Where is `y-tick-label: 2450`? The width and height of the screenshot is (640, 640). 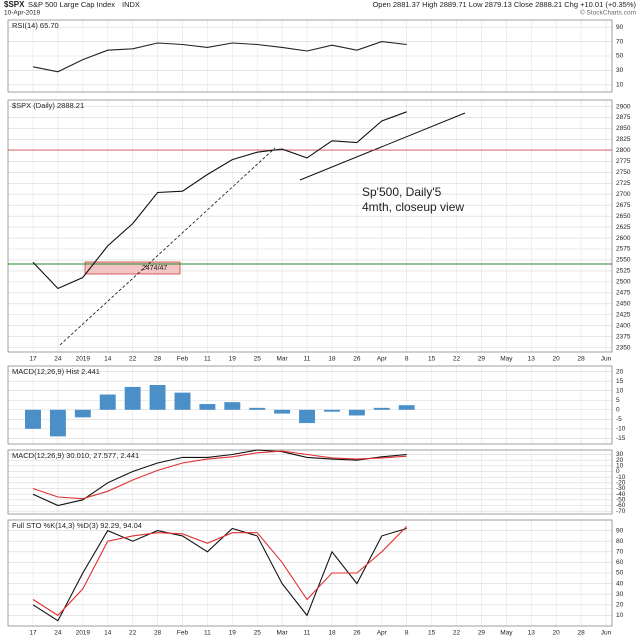
y-tick-label: 2450 is located at coordinates (623, 304).